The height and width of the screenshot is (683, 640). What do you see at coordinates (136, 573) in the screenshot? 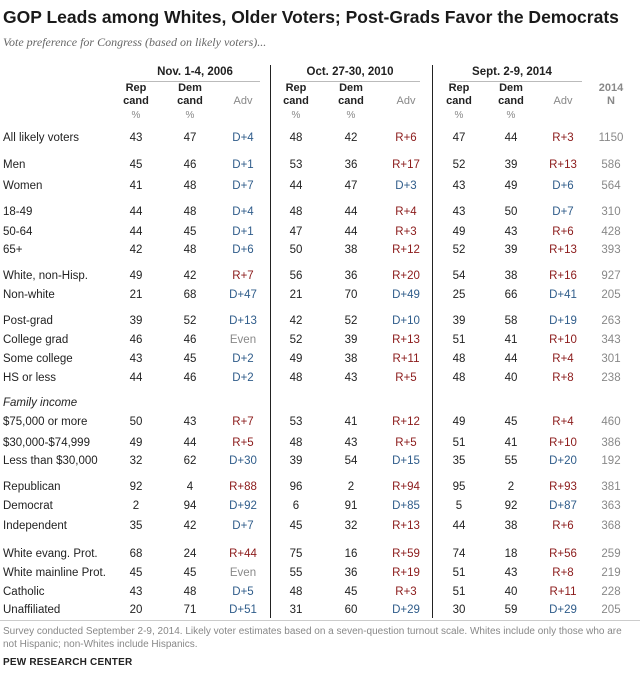
I see `rep-cand-value: 45` at bounding box center [136, 573].